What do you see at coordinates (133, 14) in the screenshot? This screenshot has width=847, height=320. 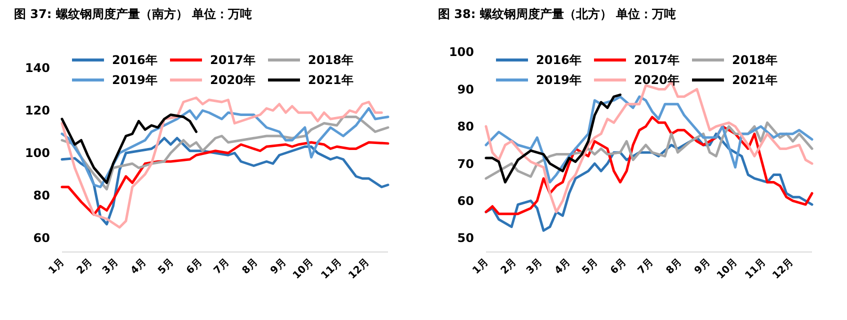 I see `chart-title: 图 37: 螺纹钢周度产量（南方） 单位：万吨` at bounding box center [133, 14].